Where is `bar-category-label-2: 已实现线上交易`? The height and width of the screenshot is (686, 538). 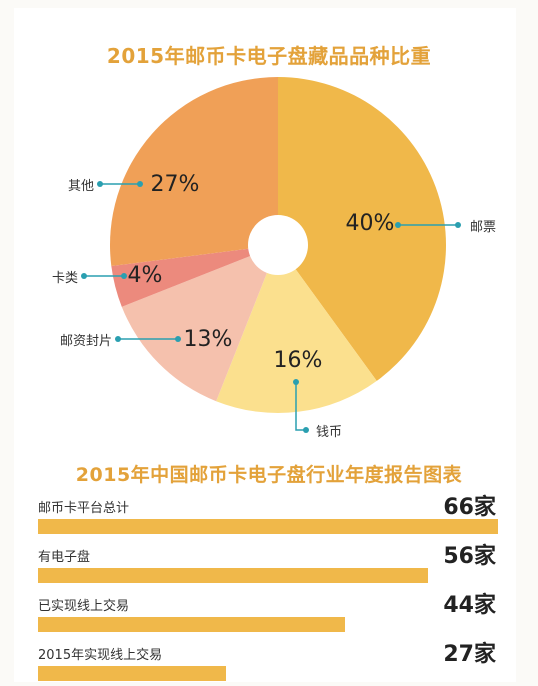
bar-category-label-2: 已实现线上交易 is located at coordinates (84, 606).